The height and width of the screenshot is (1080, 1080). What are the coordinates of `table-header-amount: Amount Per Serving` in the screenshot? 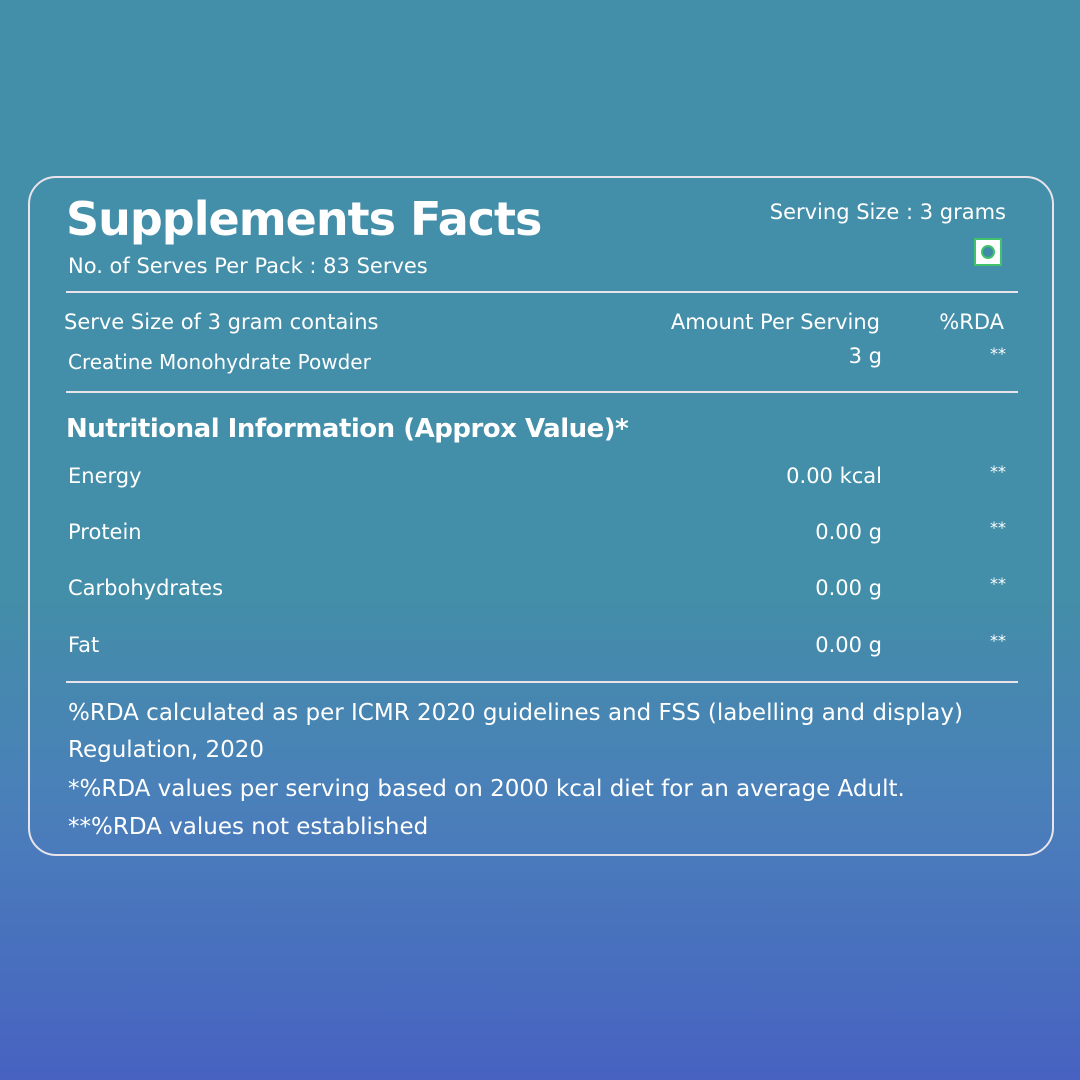 It's located at (775, 322).